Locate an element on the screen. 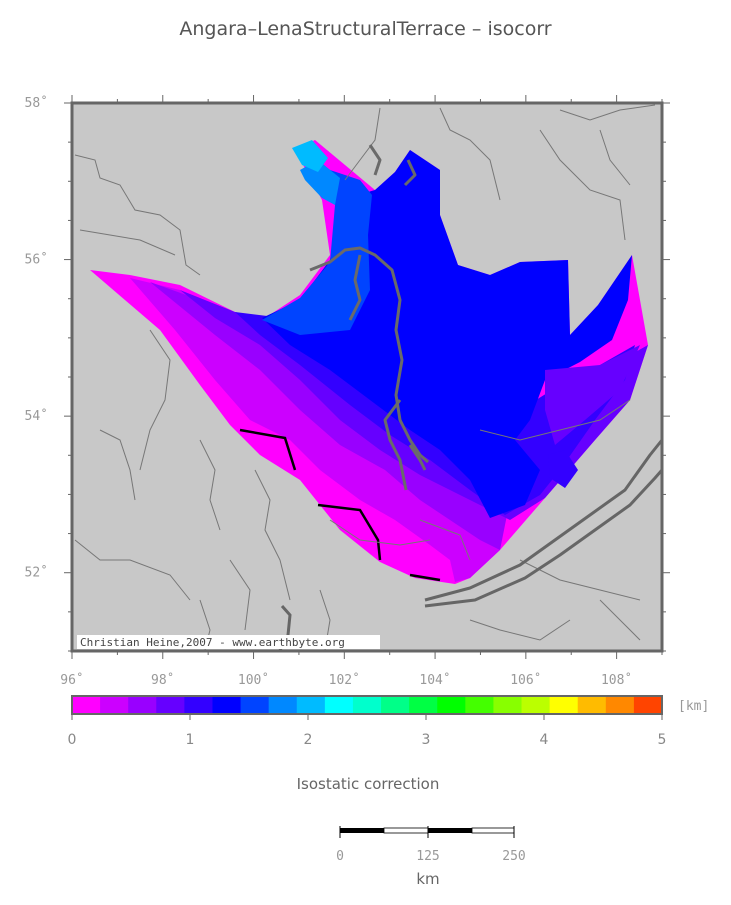 The width and height of the screenshot is (731, 905). scale-label-1: 125 is located at coordinates (427, 856).